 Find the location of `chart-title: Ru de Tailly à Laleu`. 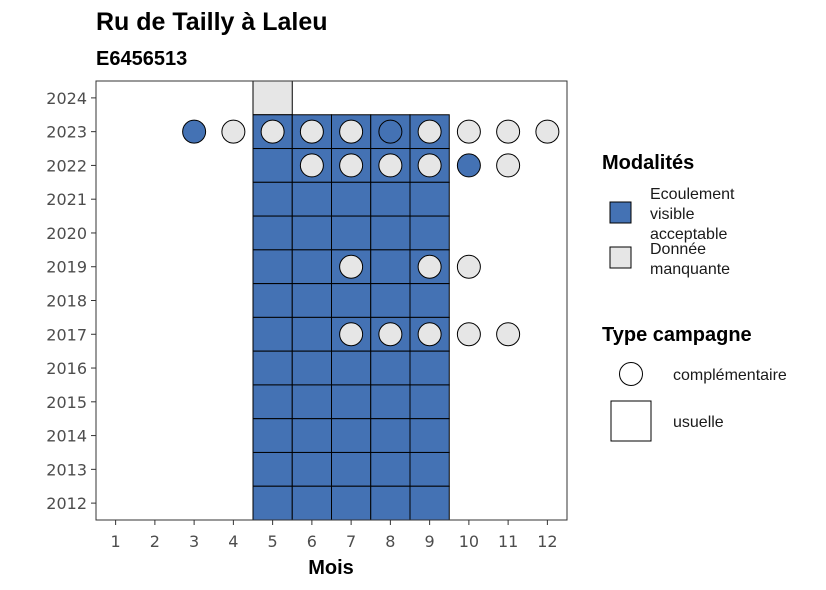

chart-title: Ru de Tailly à Laleu is located at coordinates (212, 22).